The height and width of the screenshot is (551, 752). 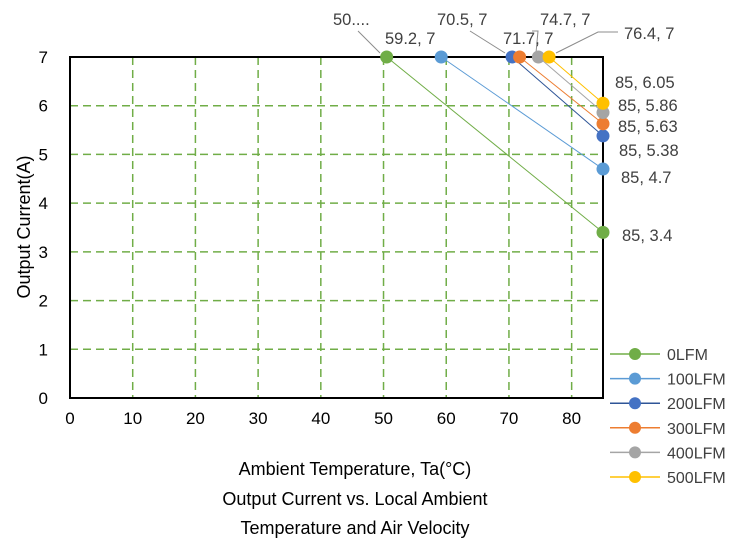 What do you see at coordinates (565, 20) in the screenshot?
I see `data-label: 74.7, 7` at bounding box center [565, 20].